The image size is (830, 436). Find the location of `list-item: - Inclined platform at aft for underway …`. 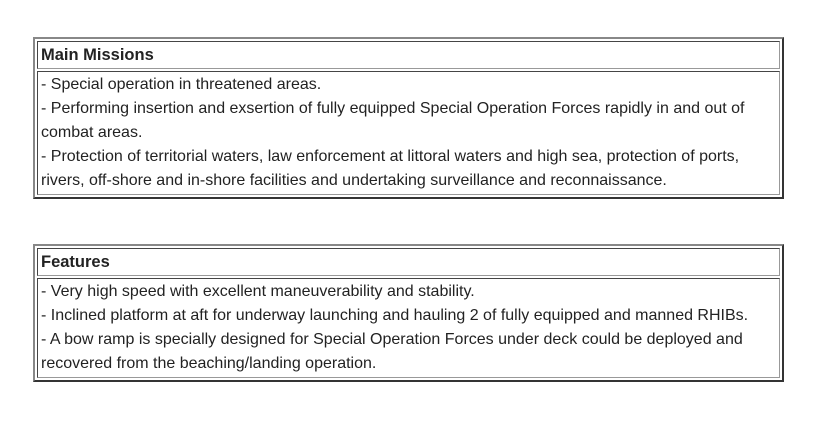

list-item: - Inclined platform at aft for underway … is located at coordinates (395, 315).